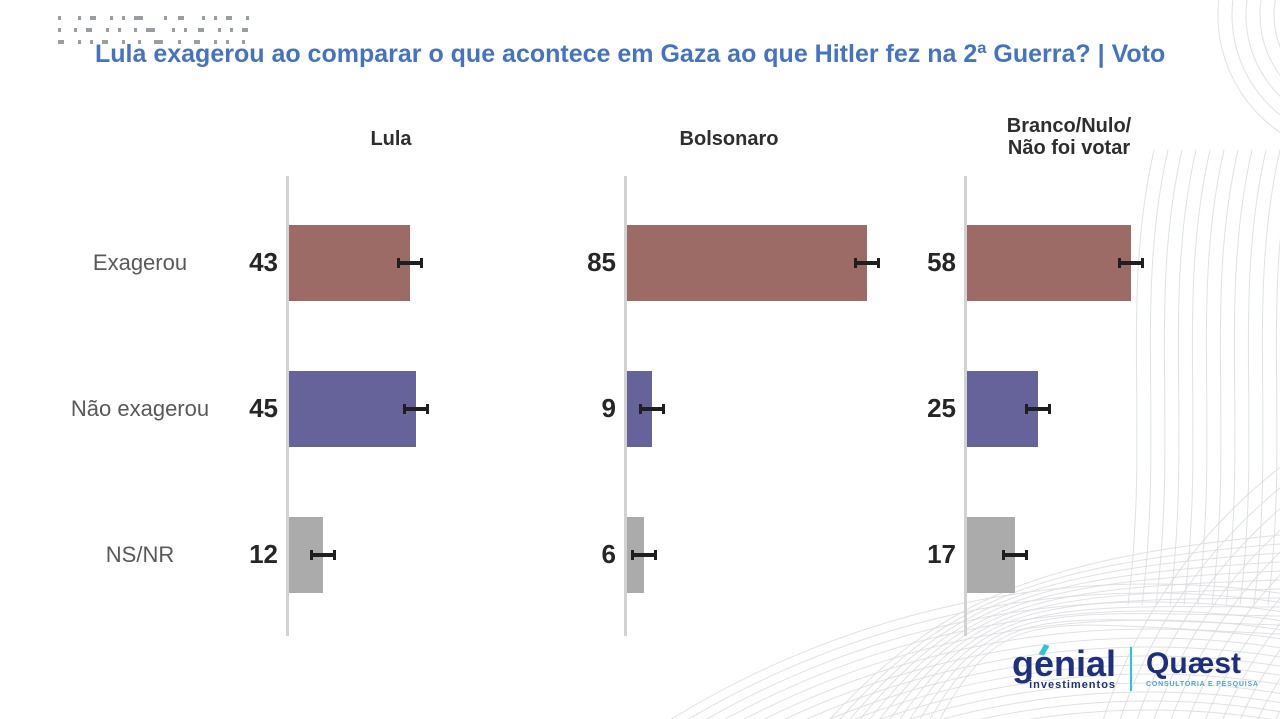  I want to click on panel-header-branco-nulo: Branco/Nulo/ Não foi votar, so click(1069, 137).